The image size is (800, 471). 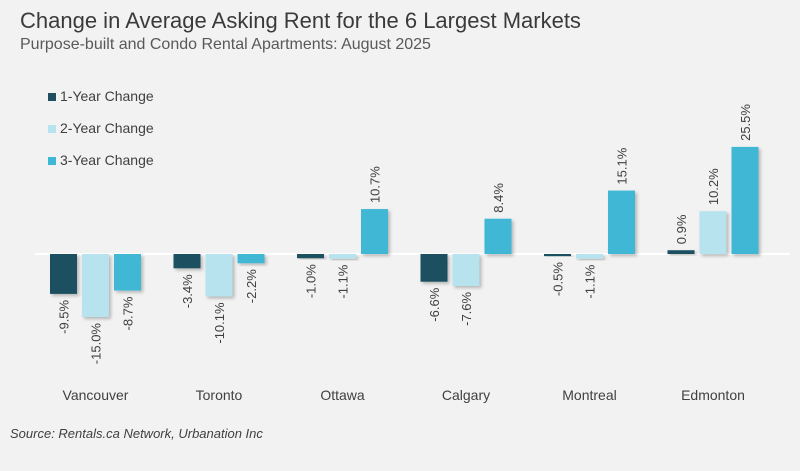 I want to click on data-label: 25.5%, so click(x=745, y=122).